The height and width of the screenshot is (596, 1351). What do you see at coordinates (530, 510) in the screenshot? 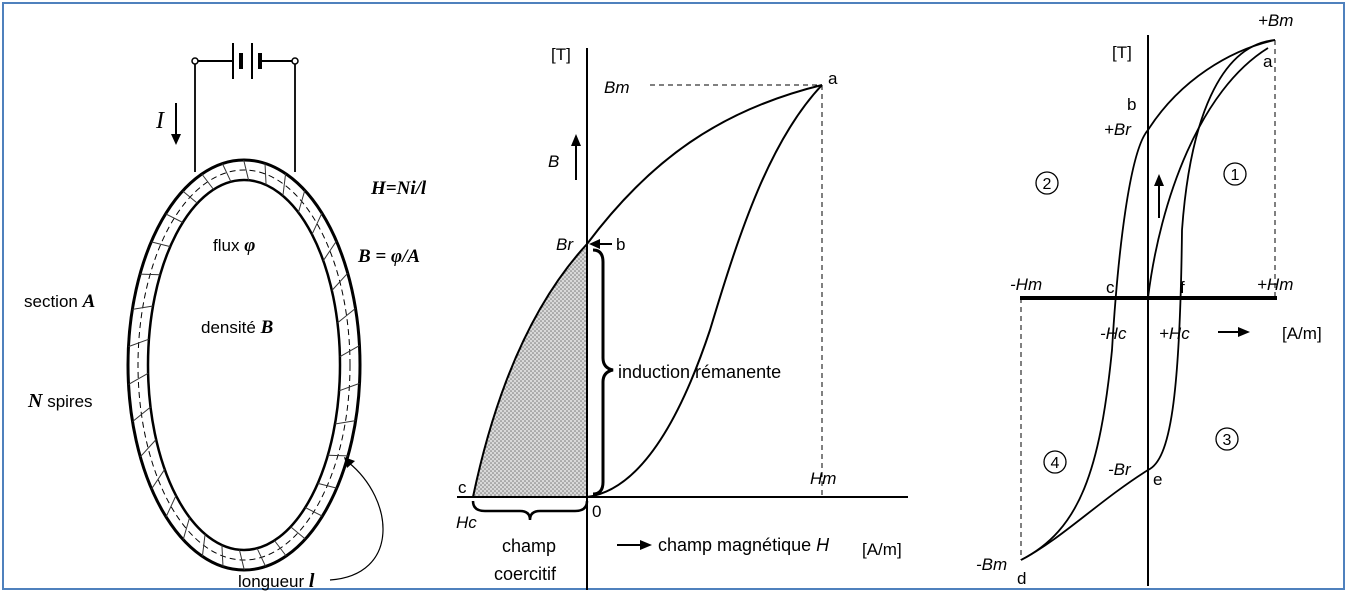
I see `coercive-brace` at bounding box center [530, 510].